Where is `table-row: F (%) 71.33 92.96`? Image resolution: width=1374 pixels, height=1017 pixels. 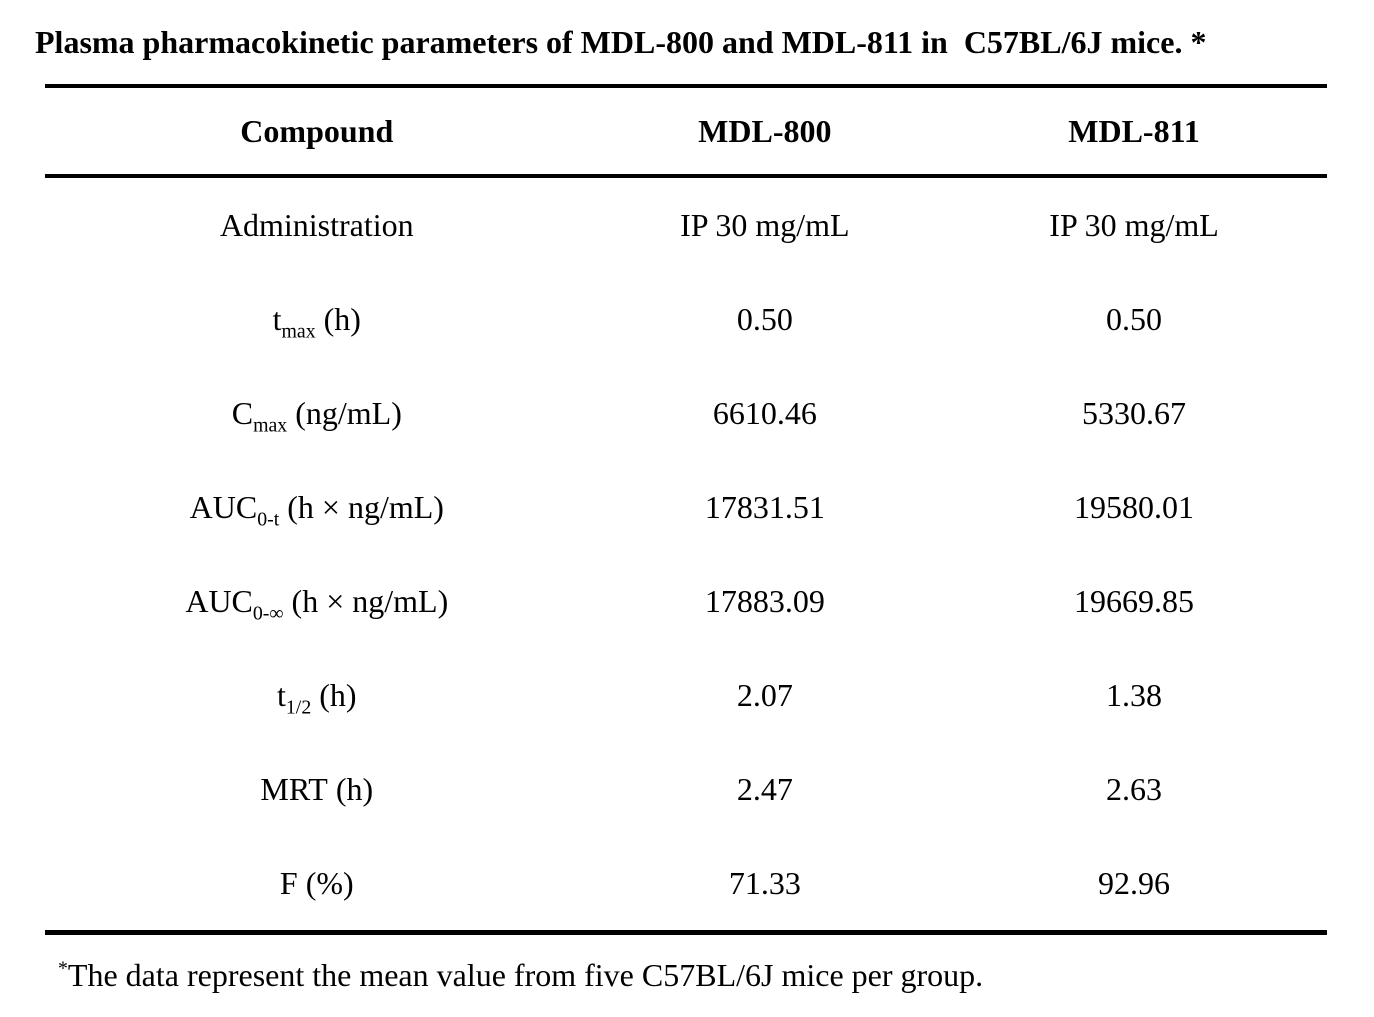 table-row: F (%) 71.33 92.96 is located at coordinates (686, 883).